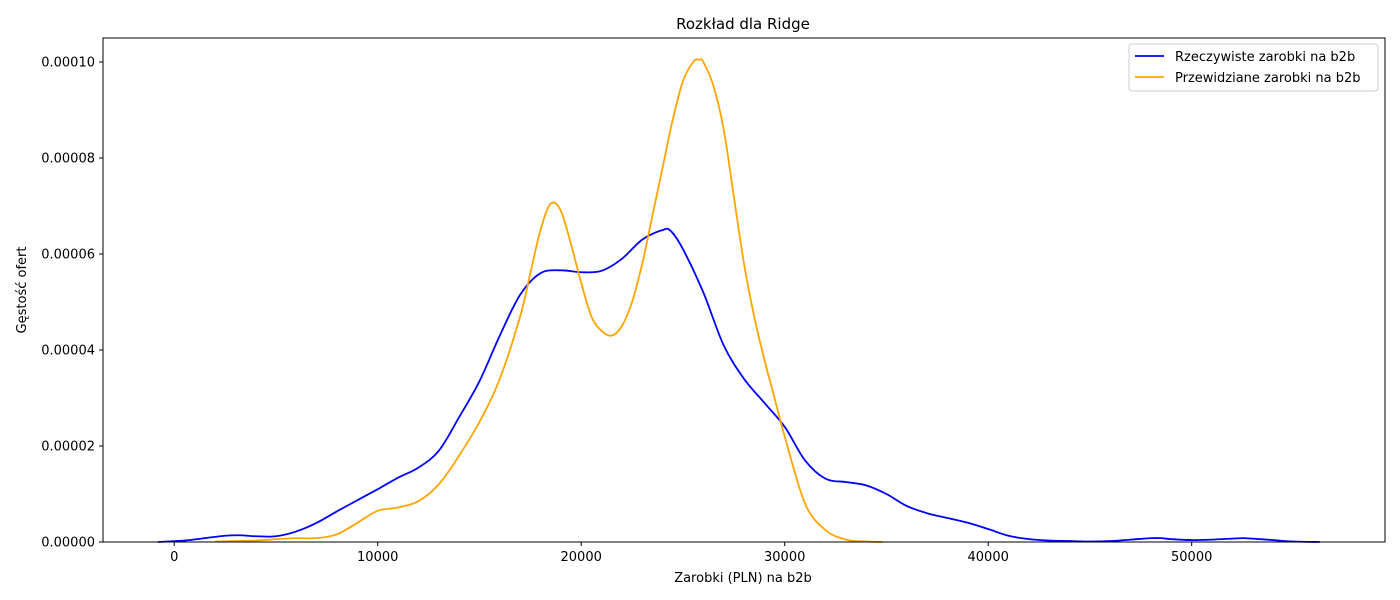  Describe the element at coordinates (68, 351) in the screenshot. I see `y-tick-label: 0.00004` at that location.